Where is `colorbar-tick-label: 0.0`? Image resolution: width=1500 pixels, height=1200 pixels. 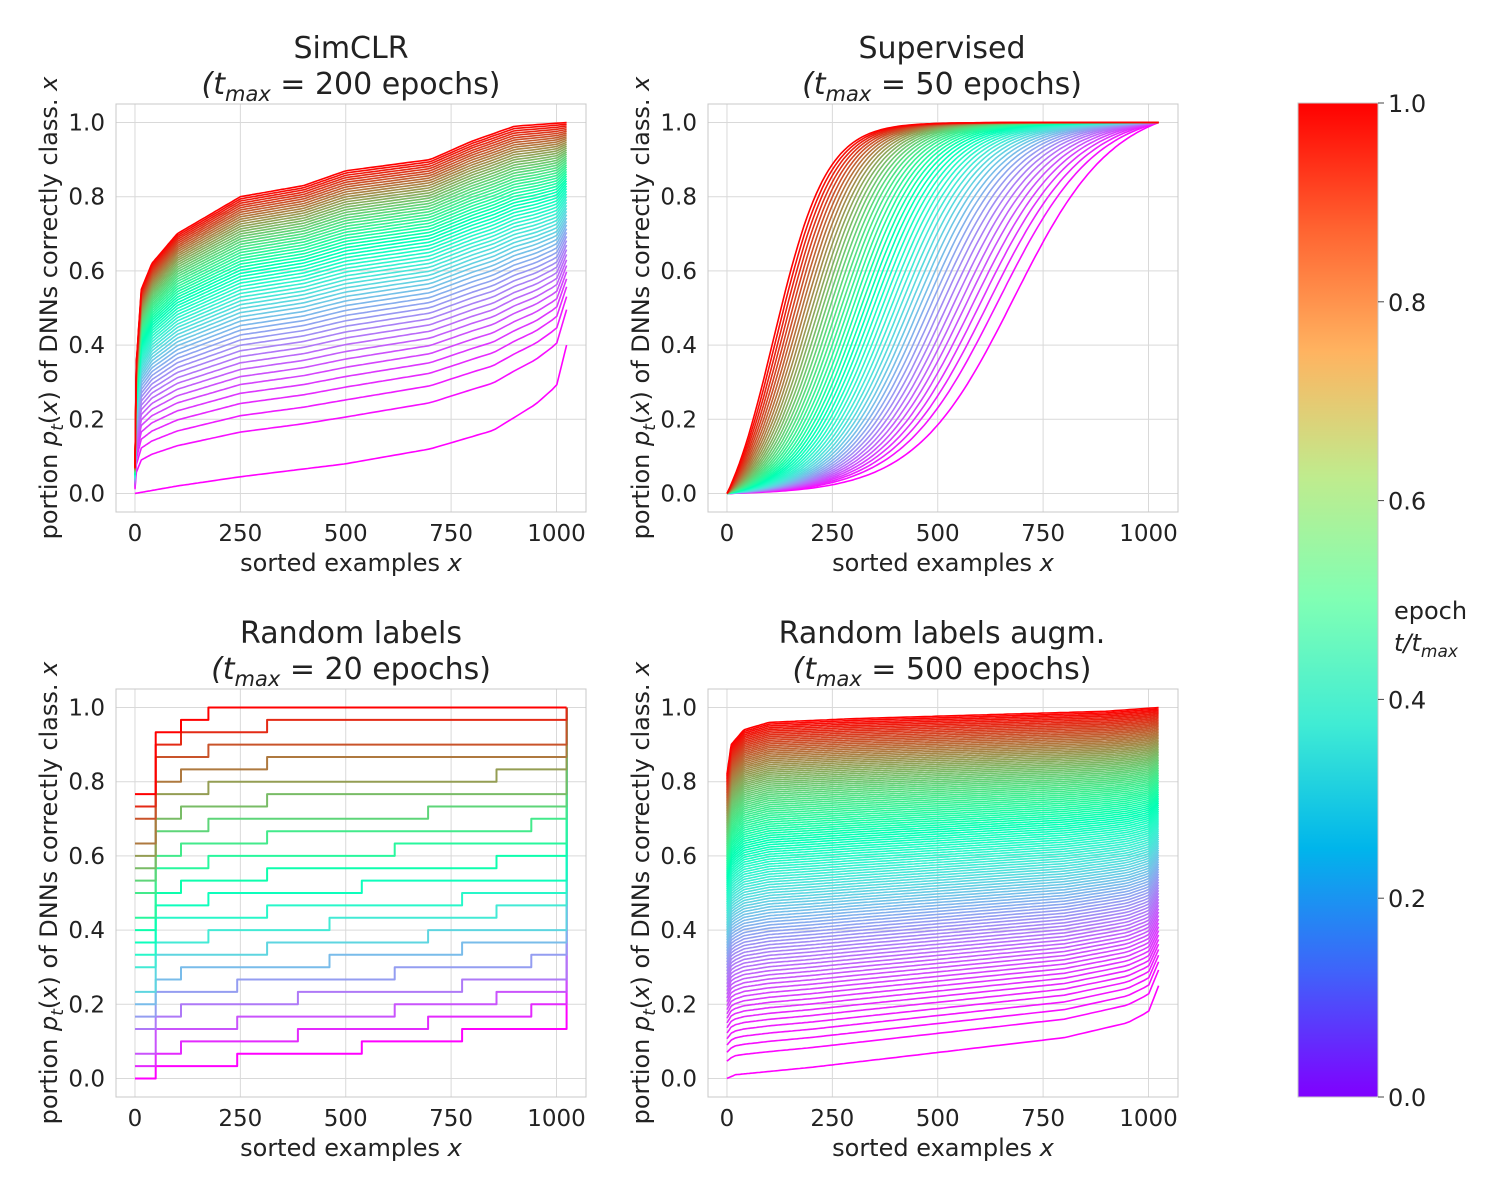
colorbar-tick-label: 0.0 is located at coordinates (1407, 1098).